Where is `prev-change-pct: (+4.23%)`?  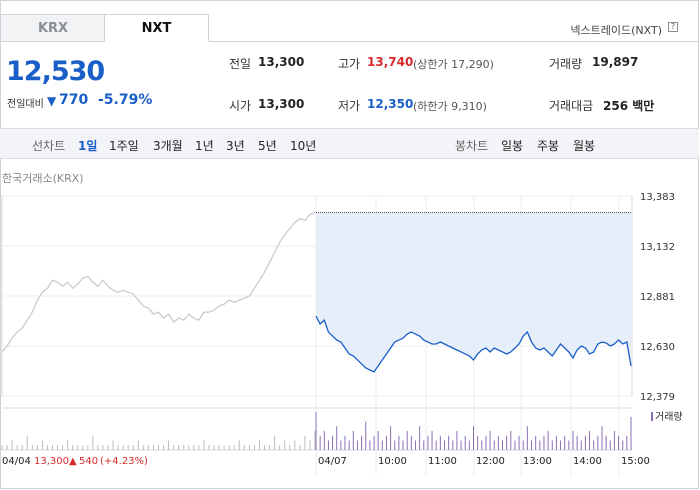 prev-change-pct: (+4.23%) is located at coordinates (124, 461).